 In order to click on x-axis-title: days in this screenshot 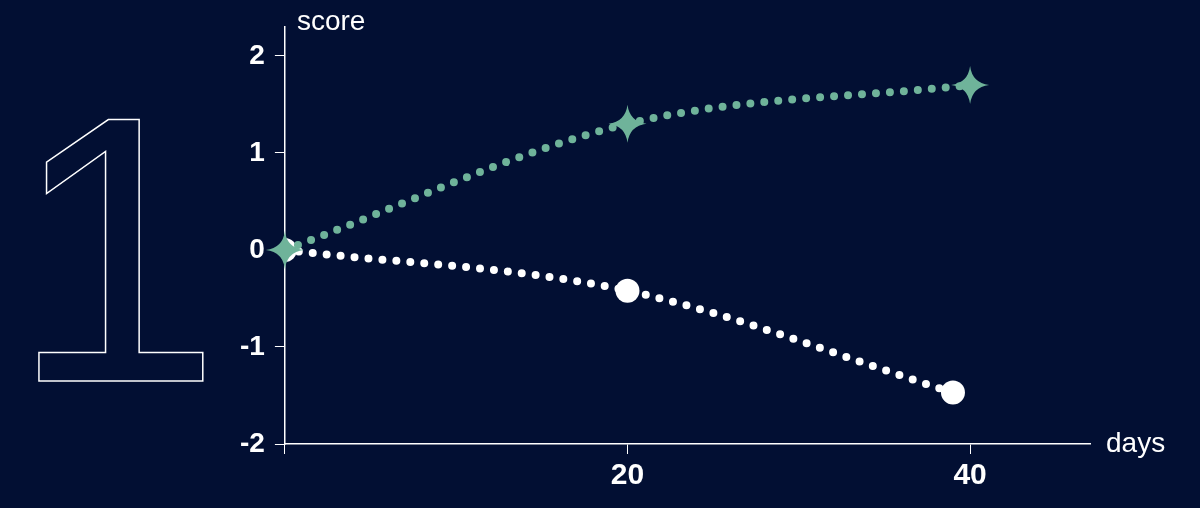, I will do `click(1136, 442)`.